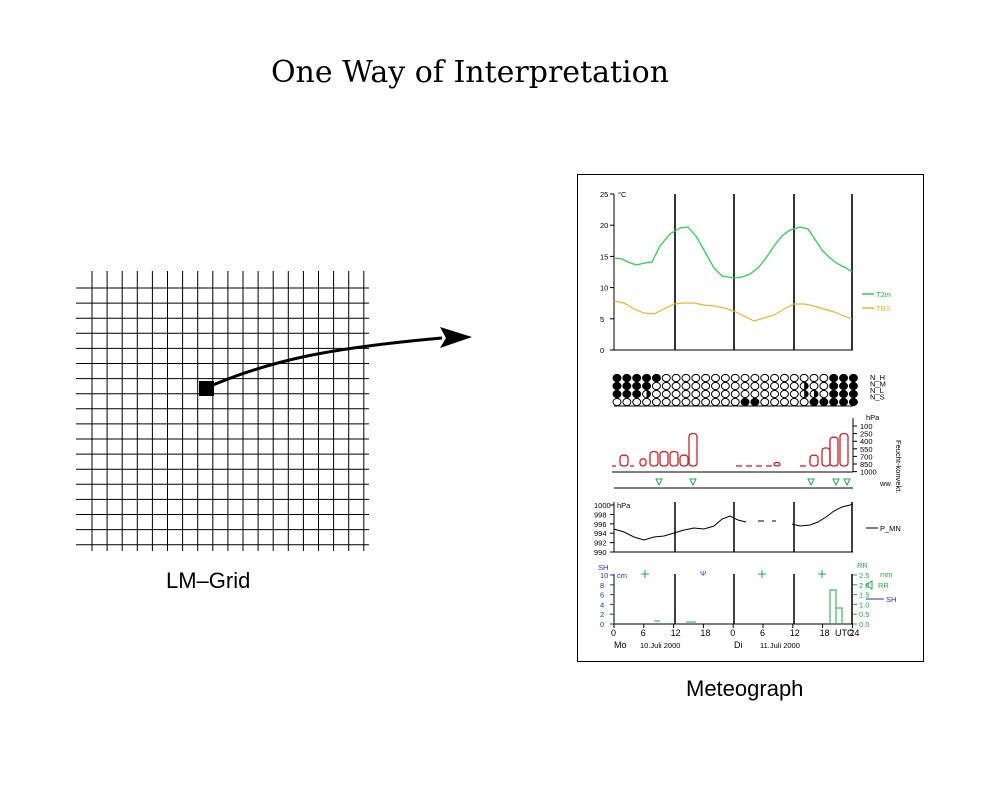 Image resolution: width=1000 pixels, height=800 pixels. Describe the element at coordinates (891, 599) in the screenshot. I see `legend-sh: SH` at that location.